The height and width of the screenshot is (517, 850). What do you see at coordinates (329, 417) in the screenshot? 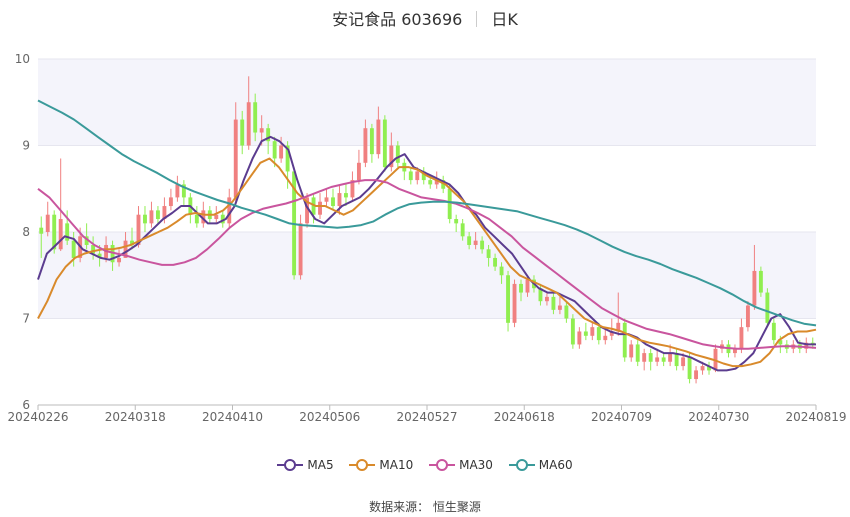
I see `x-tick-label: 20240506` at bounding box center [329, 417].